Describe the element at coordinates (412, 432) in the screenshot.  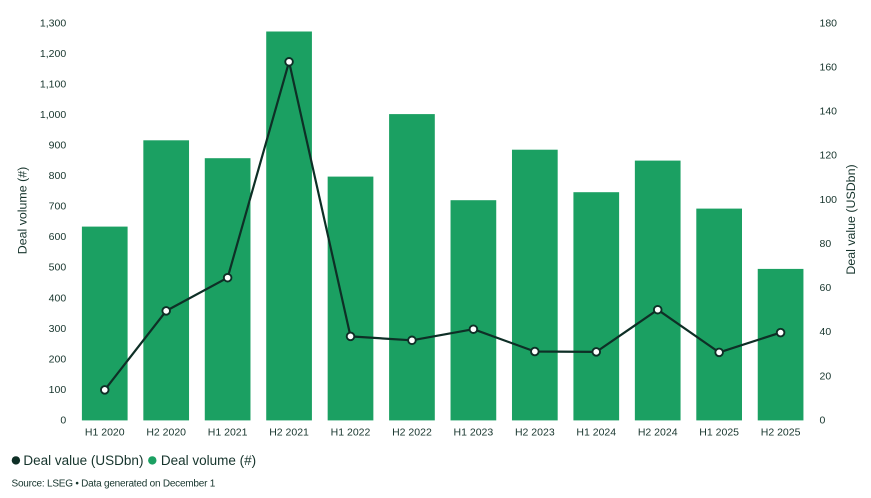
I see `svg-text: H2 2022` at that location.